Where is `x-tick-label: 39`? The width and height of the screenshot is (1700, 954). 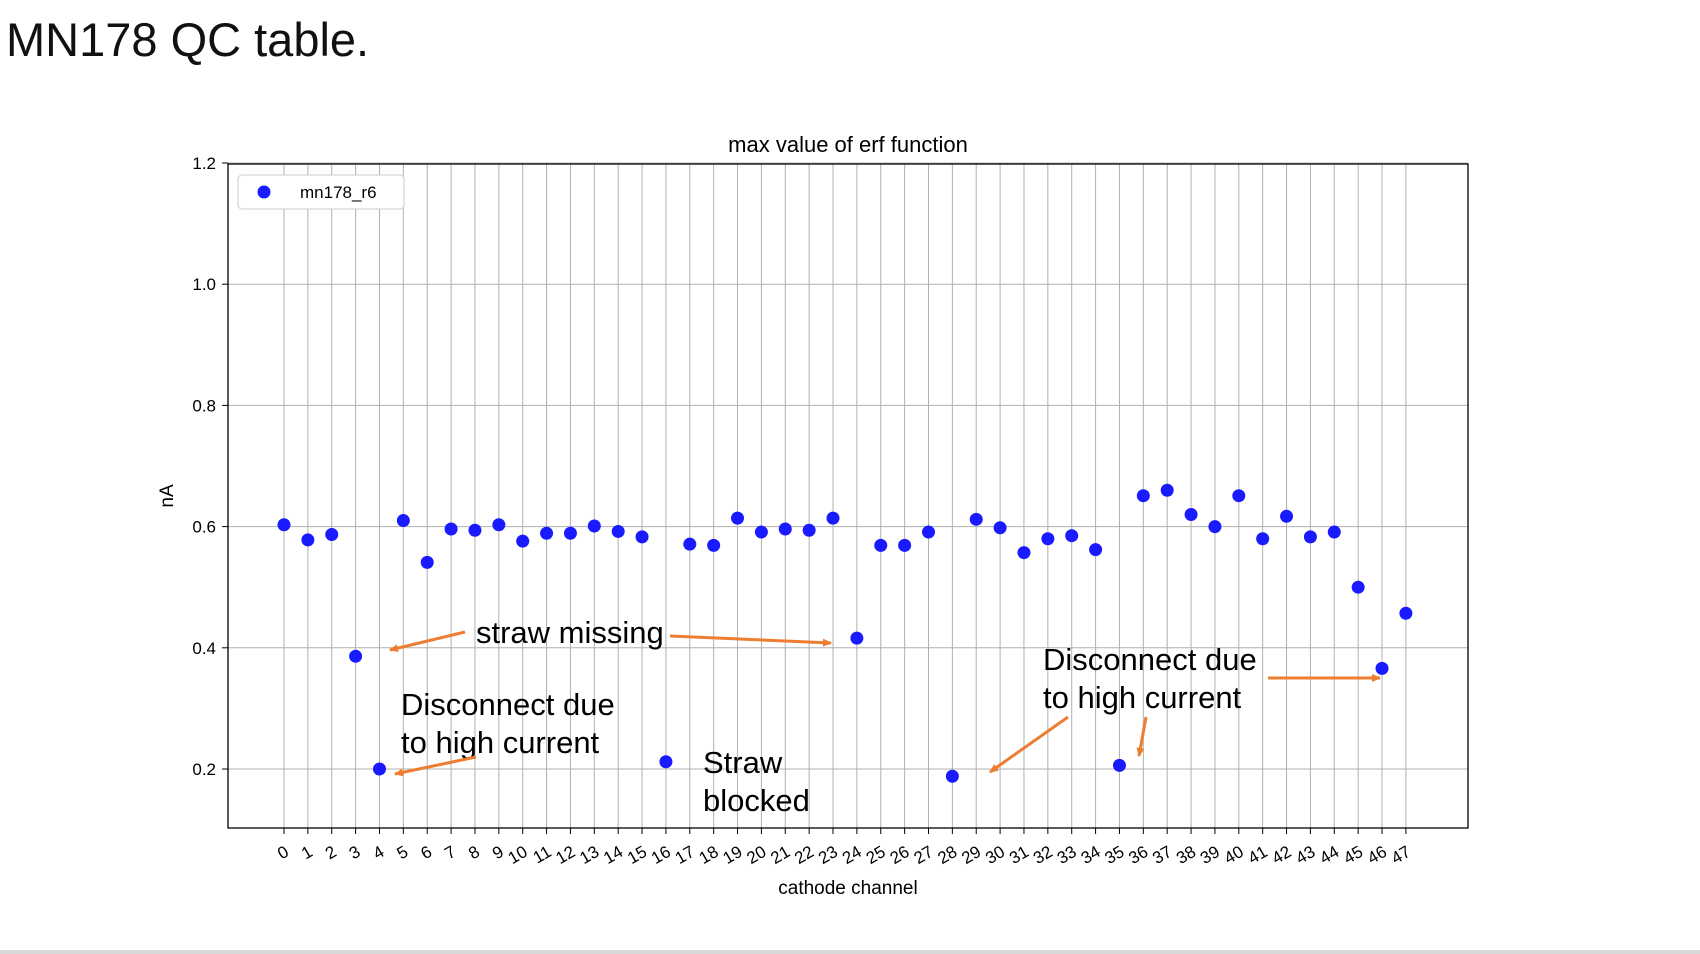 x-tick-label: 39 is located at coordinates (1210, 855).